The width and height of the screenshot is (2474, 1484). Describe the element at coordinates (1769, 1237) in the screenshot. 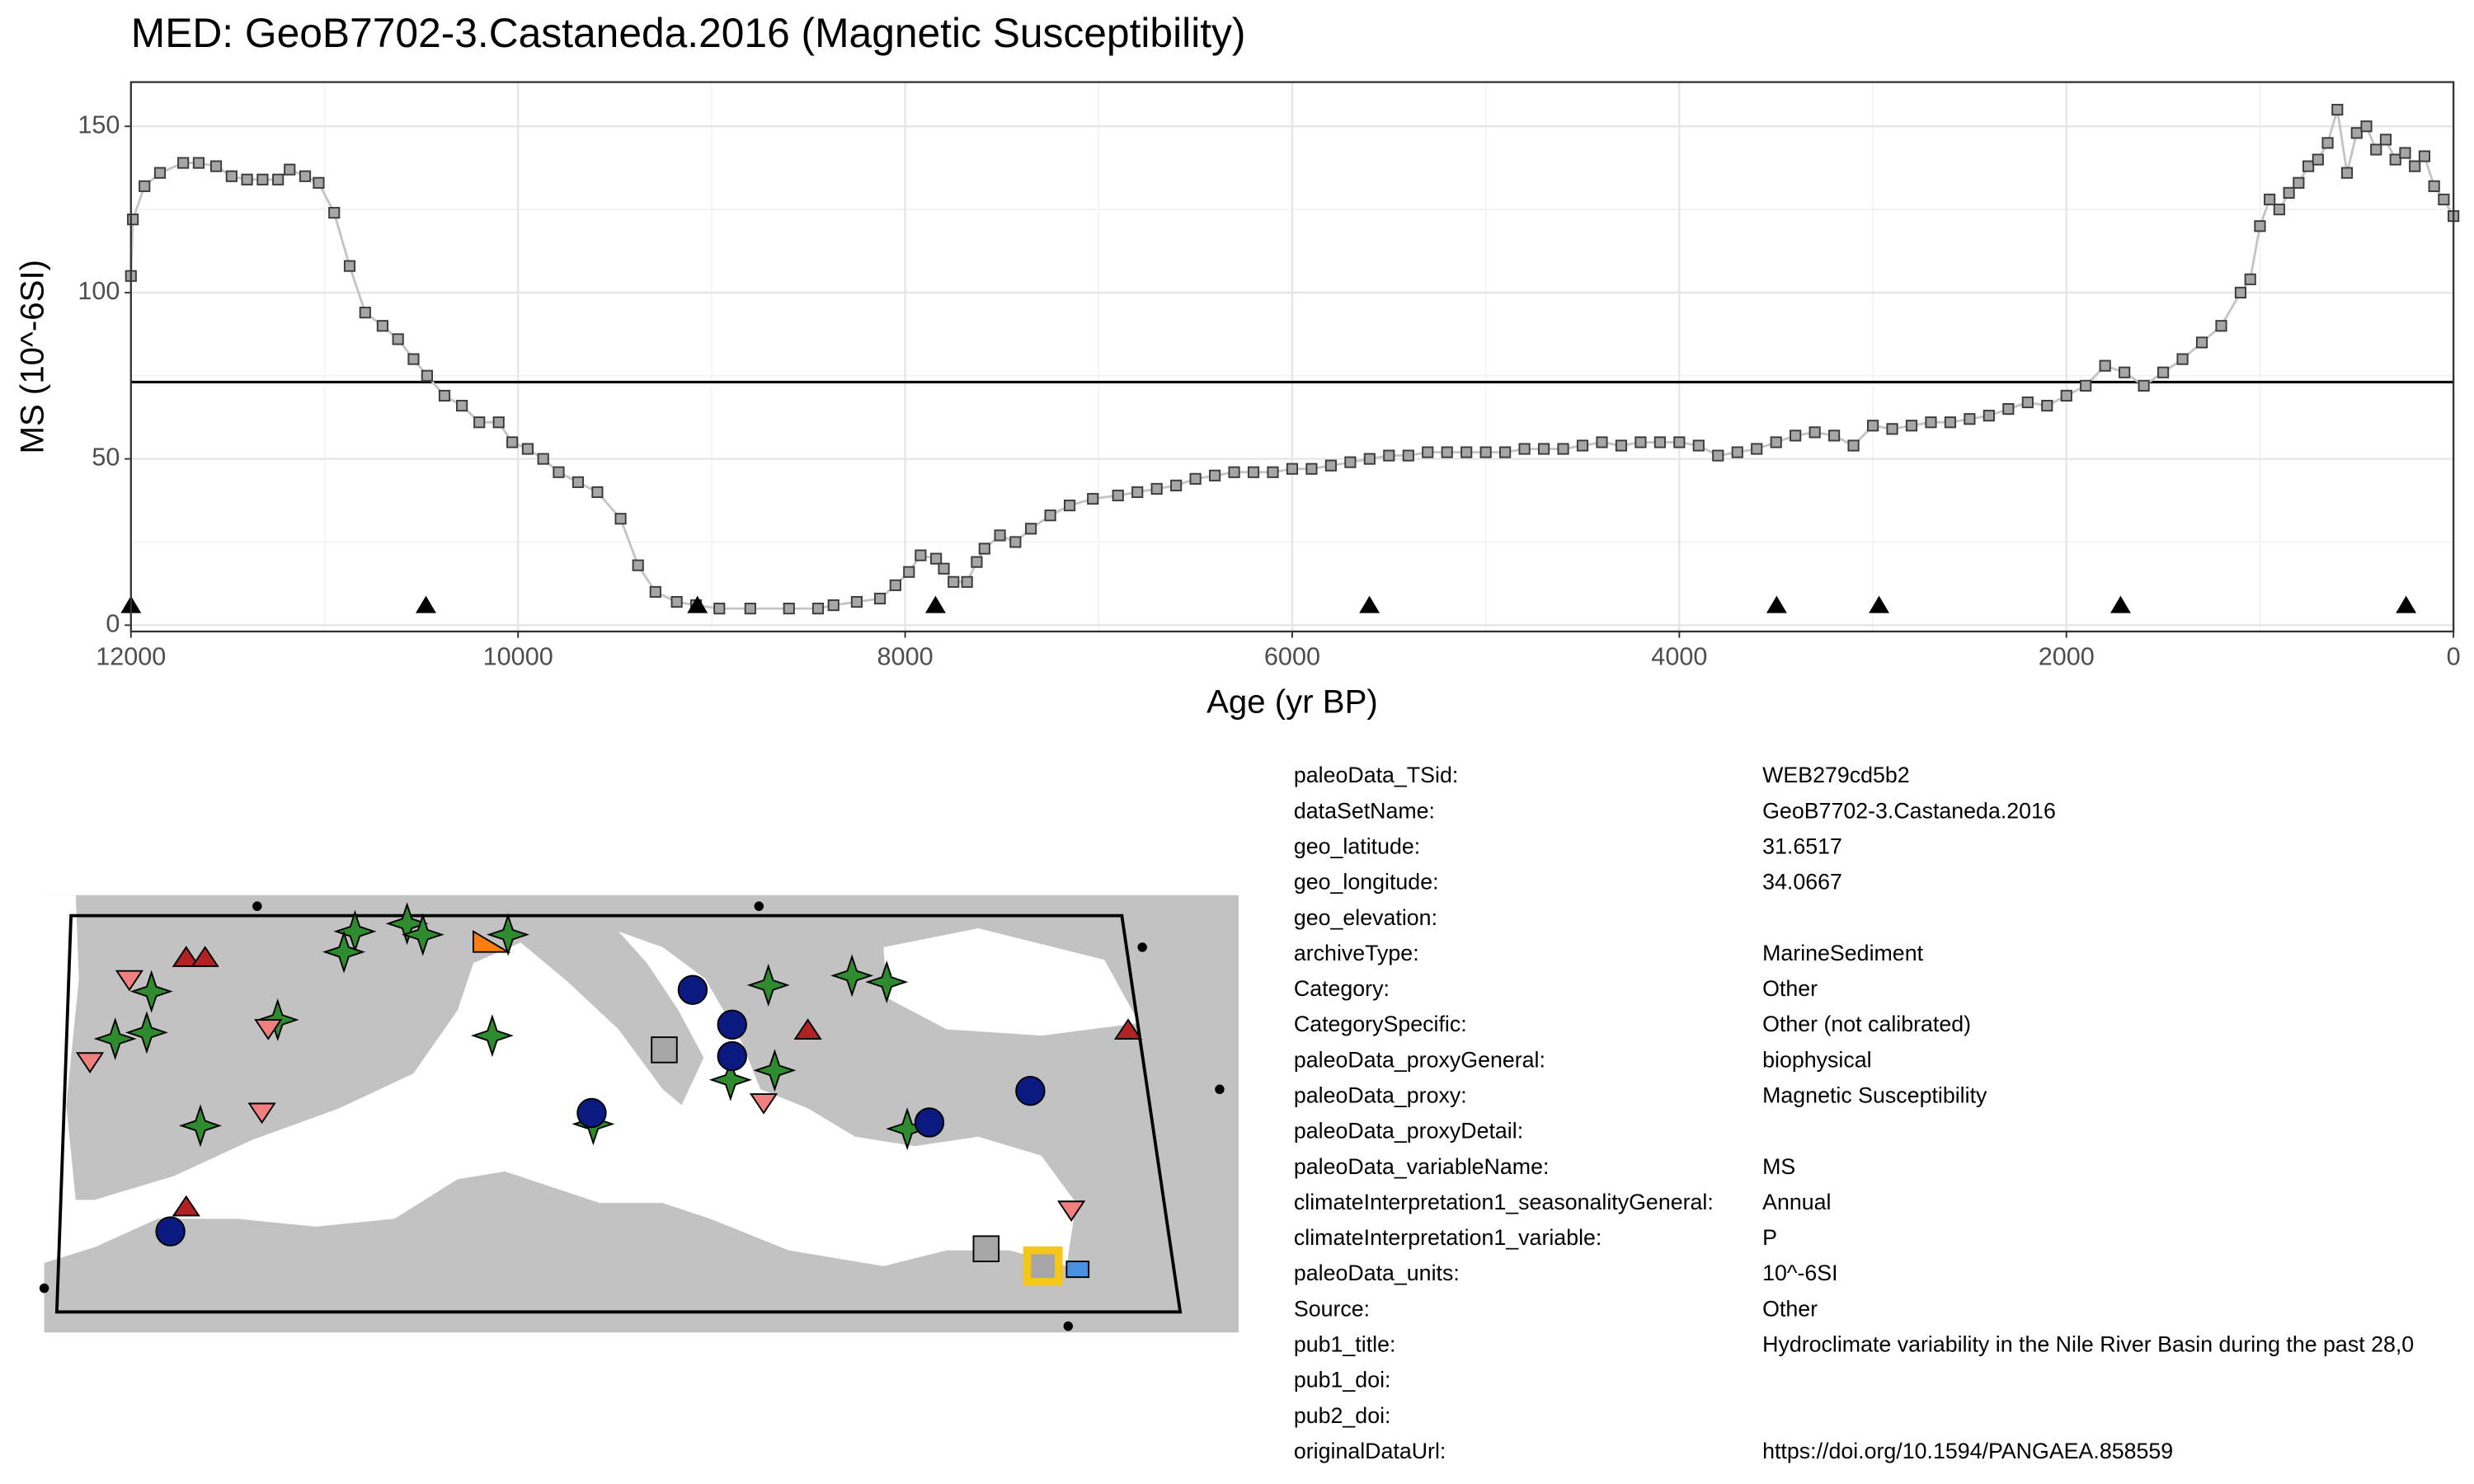

I see `metadata-value: P` at that location.